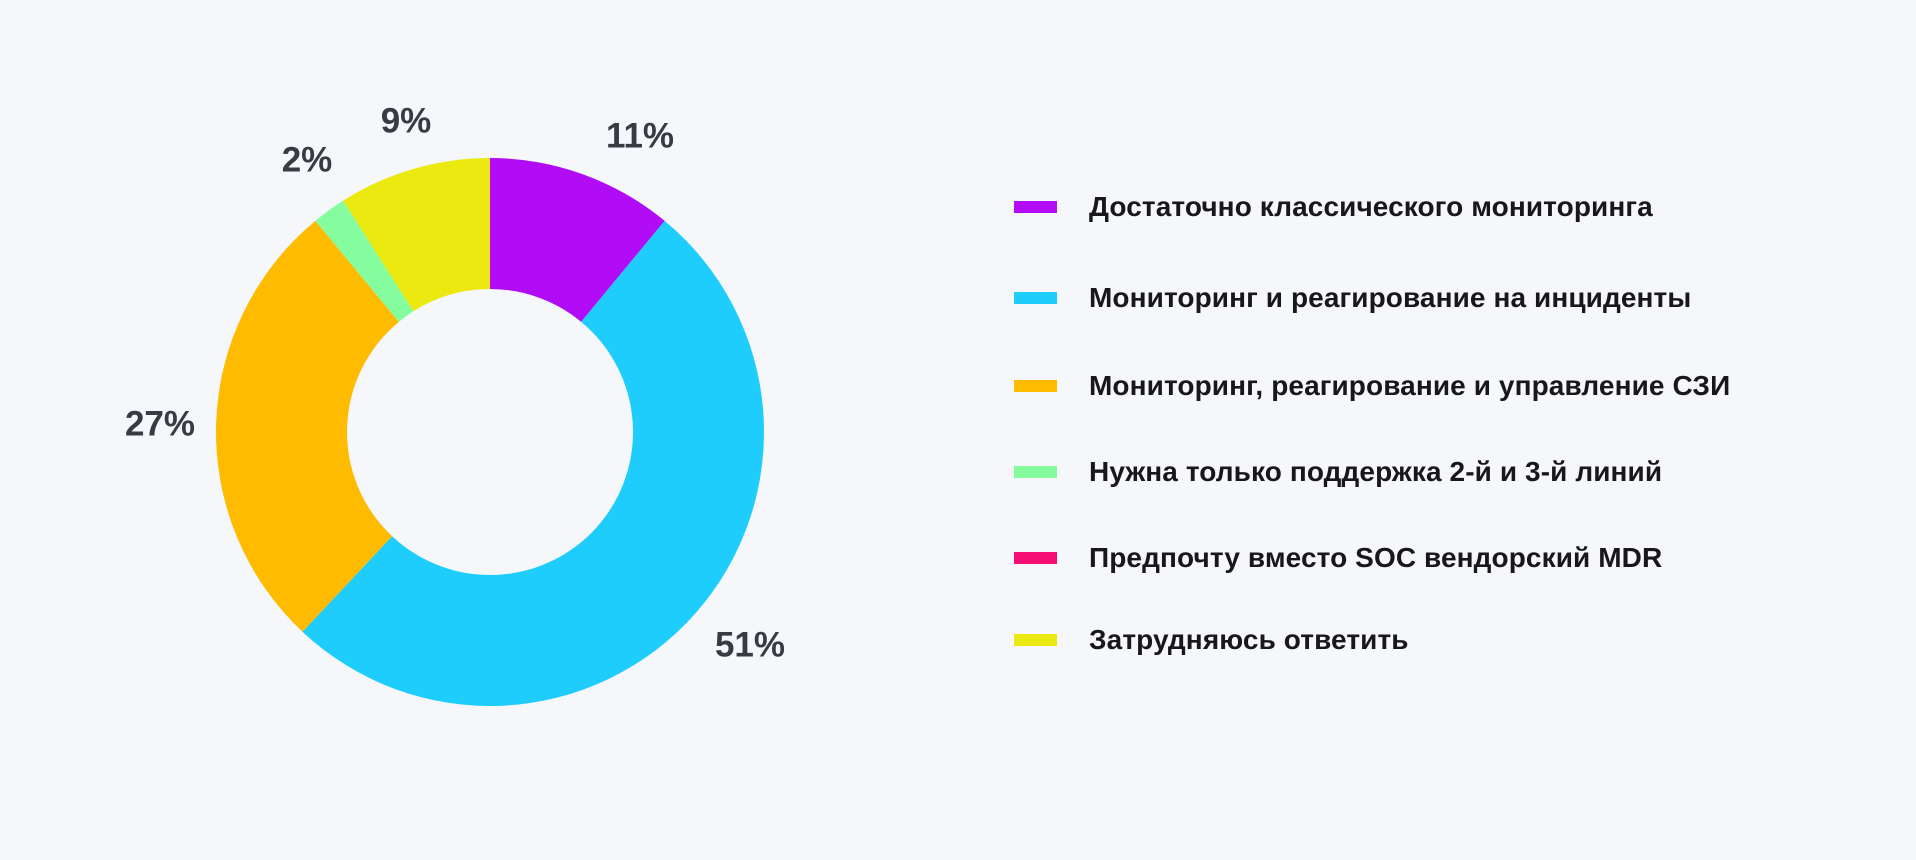 Image resolution: width=1916 pixels, height=860 pixels. I want to click on legend-label: Нужна только поддержка 2-й и 3-й линий, so click(1376, 471).